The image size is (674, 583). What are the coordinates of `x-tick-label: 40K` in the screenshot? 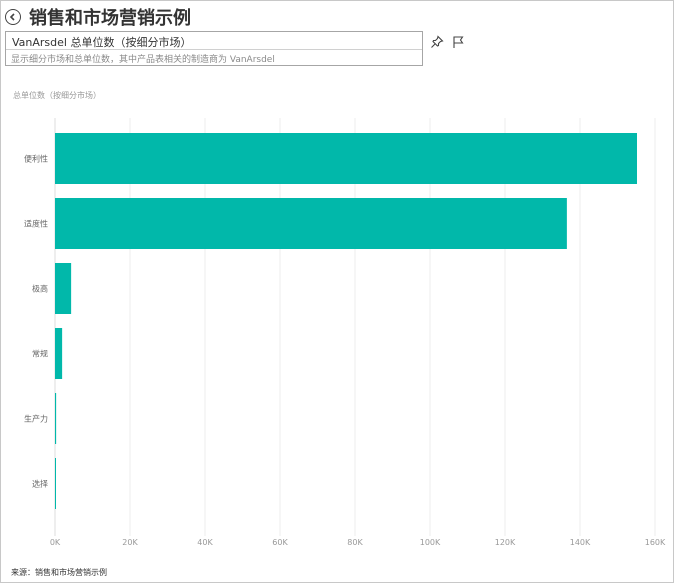 It's located at (205, 542).